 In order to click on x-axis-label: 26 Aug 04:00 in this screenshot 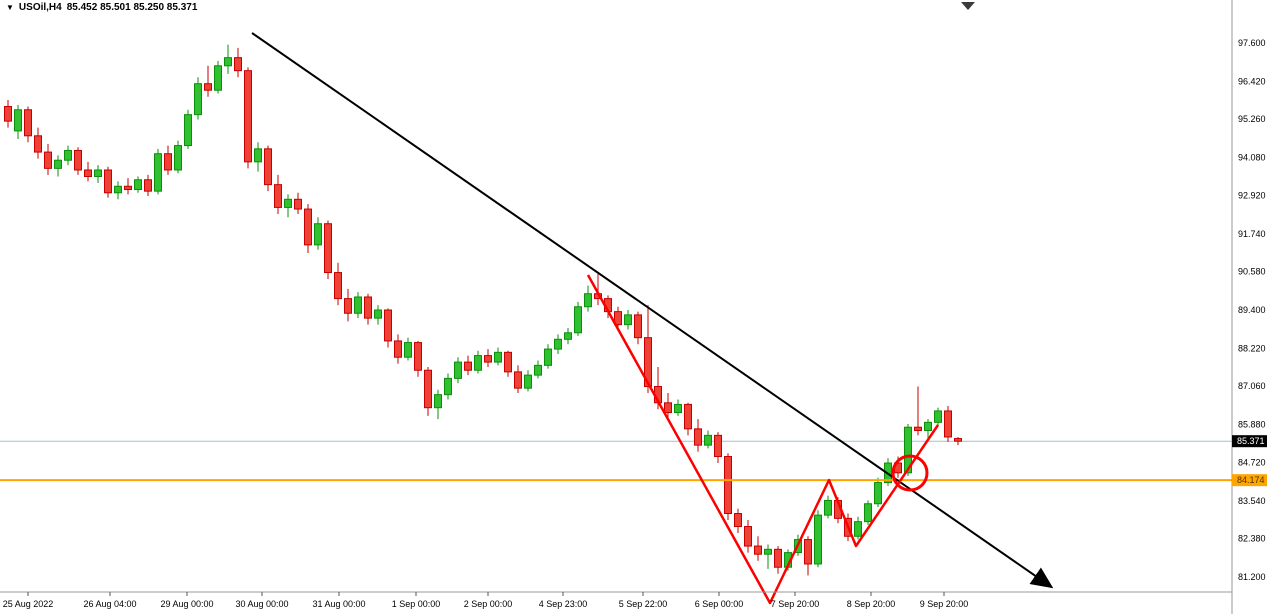, I will do `click(109, 604)`.